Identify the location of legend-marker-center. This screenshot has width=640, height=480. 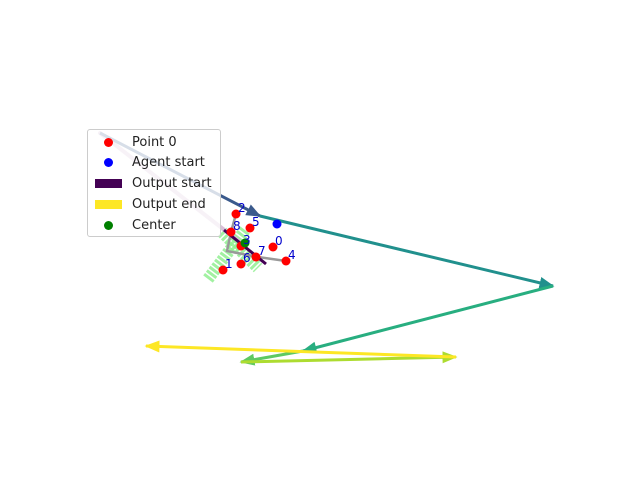
(108, 225).